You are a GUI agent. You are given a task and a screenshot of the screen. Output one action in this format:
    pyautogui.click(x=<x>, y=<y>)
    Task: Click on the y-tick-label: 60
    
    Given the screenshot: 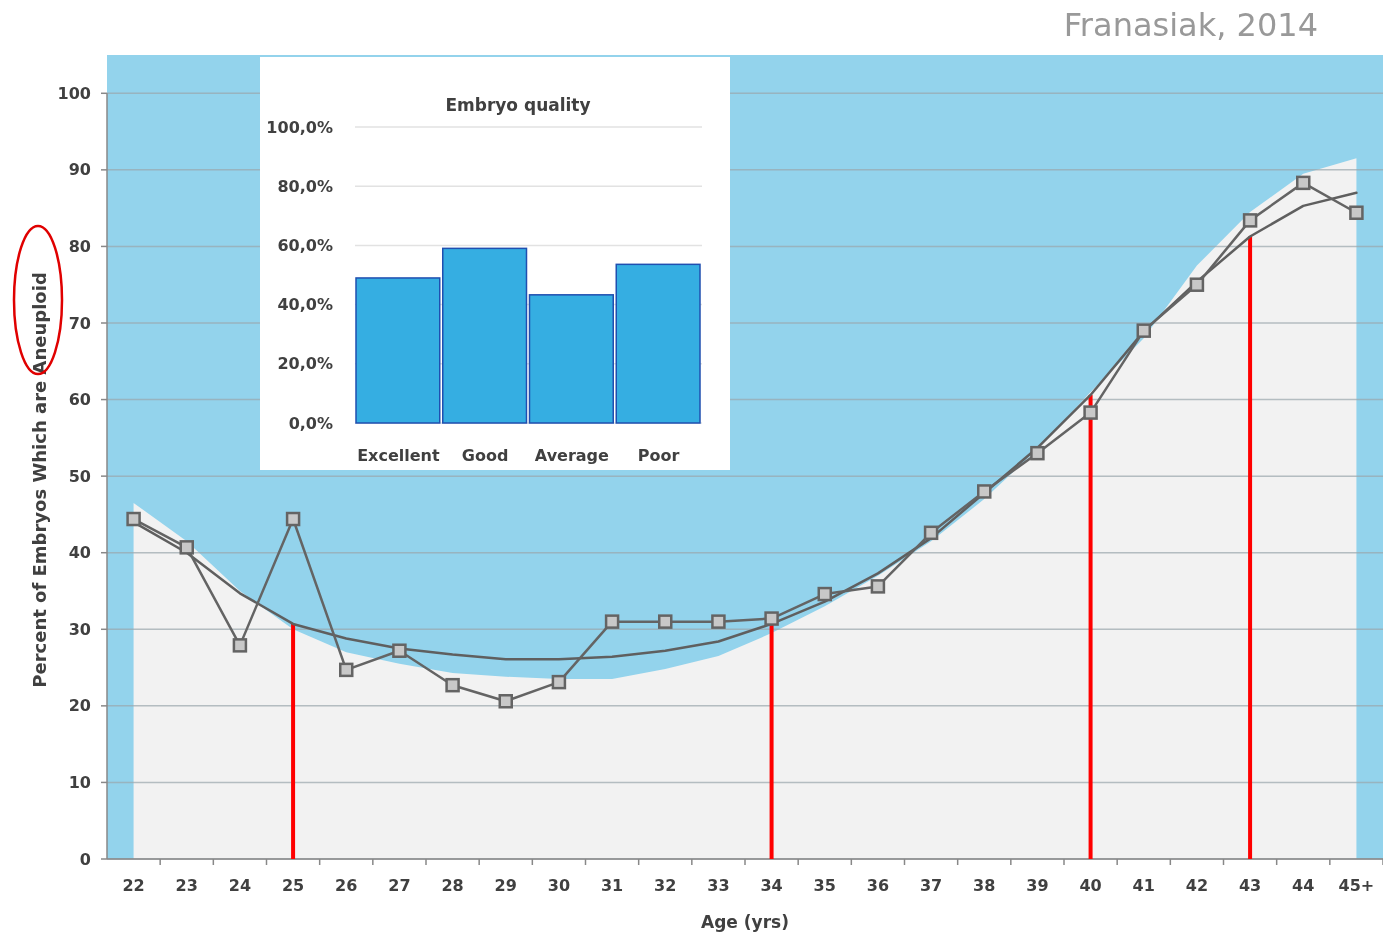 What is the action you would take?
    pyautogui.click(x=79, y=400)
    